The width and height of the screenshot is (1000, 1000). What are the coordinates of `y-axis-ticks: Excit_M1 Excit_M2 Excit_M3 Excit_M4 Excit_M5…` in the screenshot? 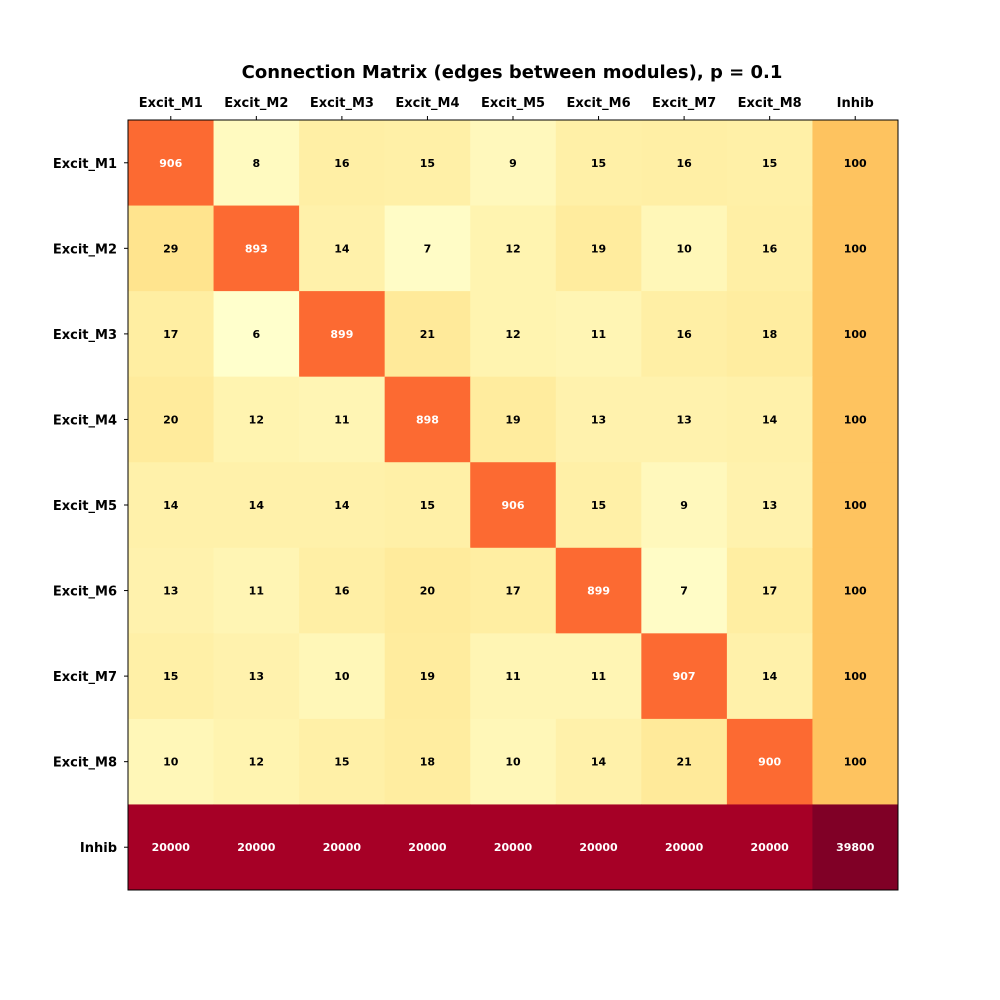 It's located at (90, 506).